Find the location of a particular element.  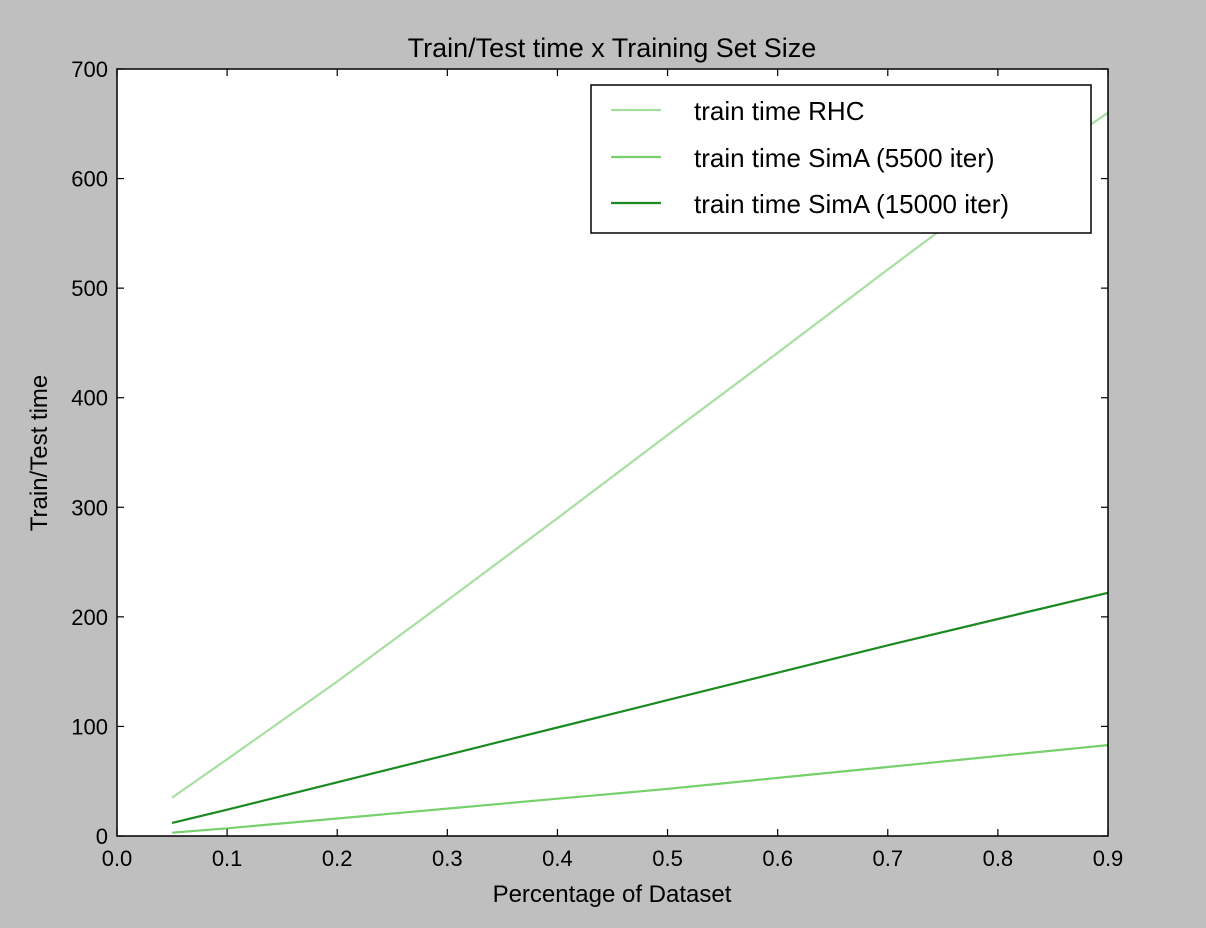

x-tick-label: 0.2 is located at coordinates (337, 858).